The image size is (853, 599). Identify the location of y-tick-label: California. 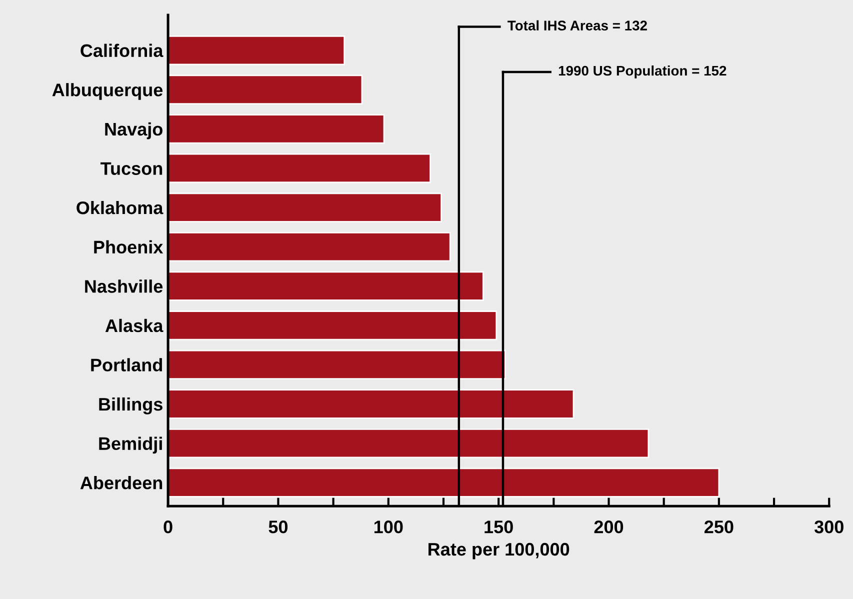
(122, 51).